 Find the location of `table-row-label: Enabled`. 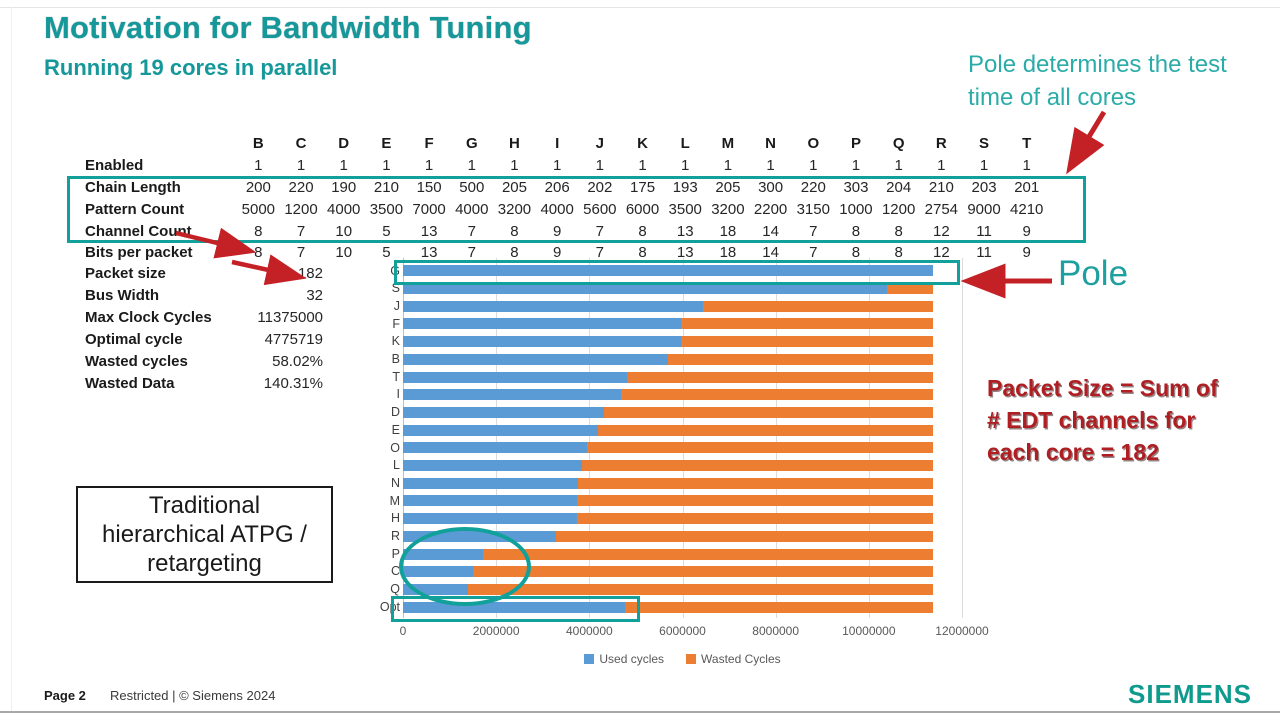

table-row-label: Enabled is located at coordinates (114, 166).